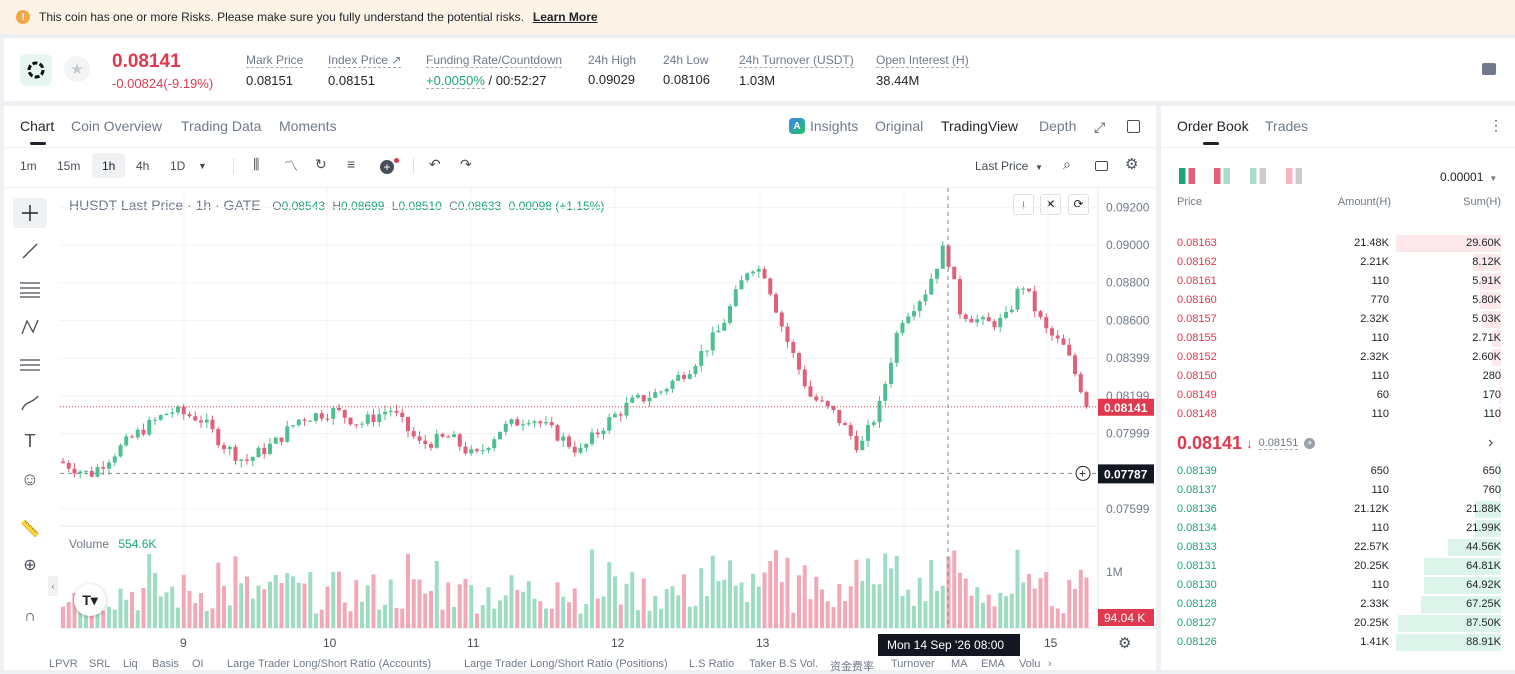 The width and height of the screenshot is (1515, 674). What do you see at coordinates (1338, 243) in the screenshot?
I see `ask-row: 0.08163 21.48K 29.60K` at bounding box center [1338, 243].